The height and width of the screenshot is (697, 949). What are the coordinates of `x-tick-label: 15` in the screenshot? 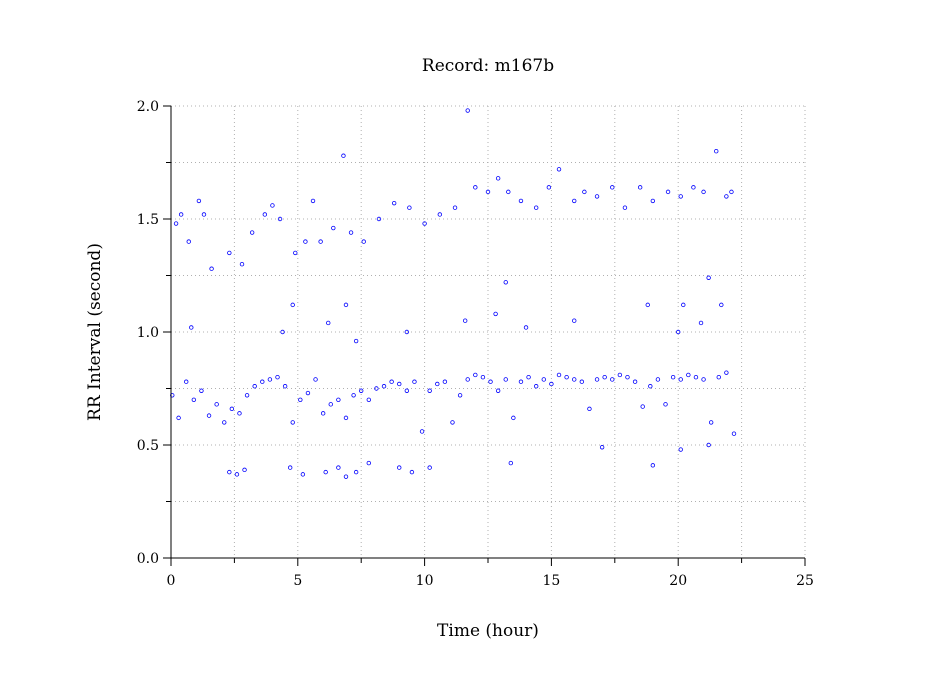 It's located at (551, 581).